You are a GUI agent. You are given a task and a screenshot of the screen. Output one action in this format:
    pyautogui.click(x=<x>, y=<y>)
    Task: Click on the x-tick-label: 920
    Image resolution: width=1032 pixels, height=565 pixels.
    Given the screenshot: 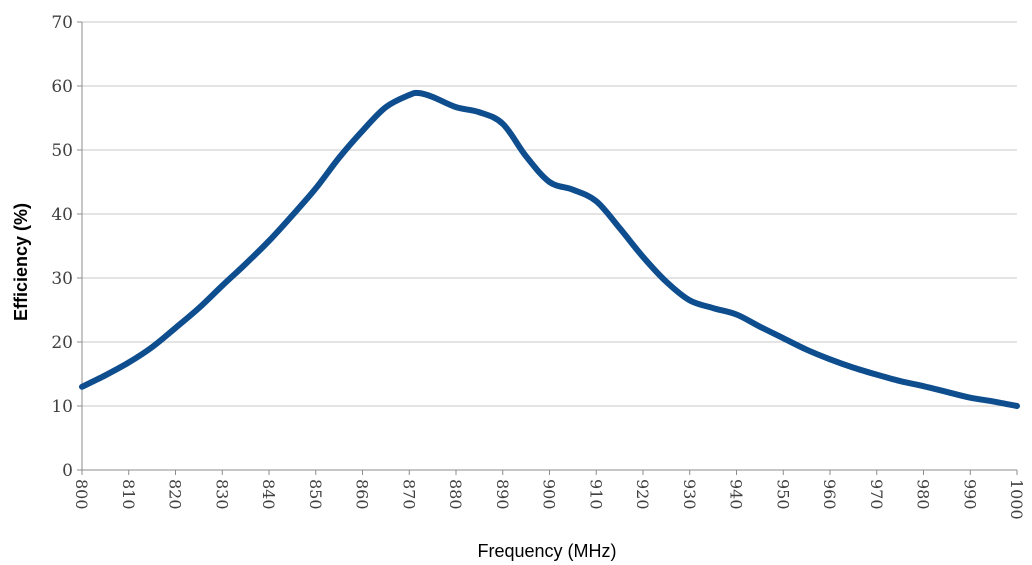 What is the action you would take?
    pyautogui.click(x=642, y=494)
    